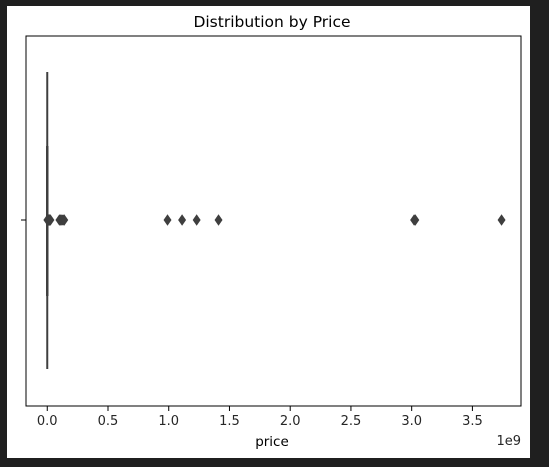 This screenshot has width=549, height=467. I want to click on x-tick-label: 2.5, so click(351, 421).